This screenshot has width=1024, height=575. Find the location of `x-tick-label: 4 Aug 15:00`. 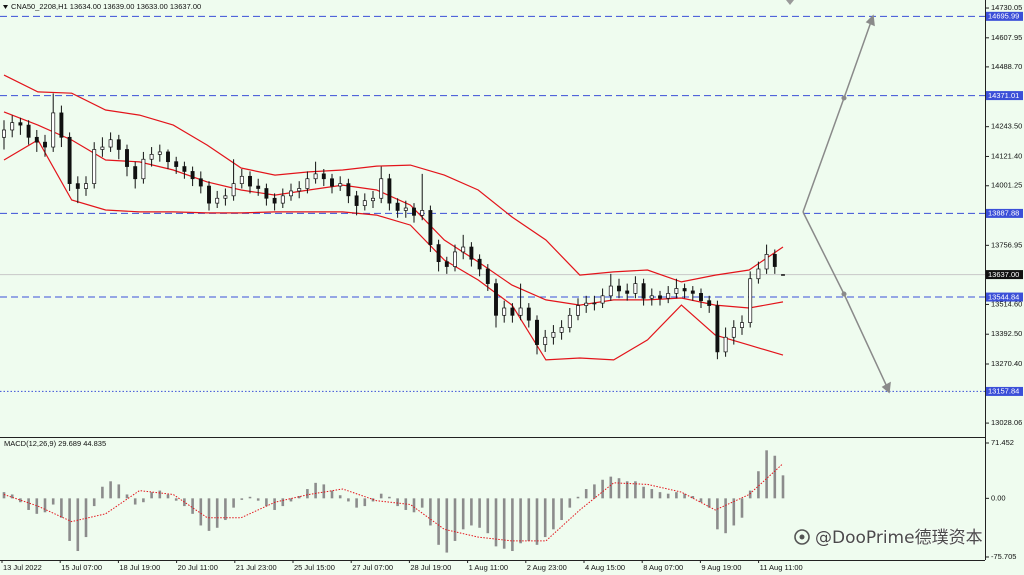

x-tick-label: 4 Aug 15:00 is located at coordinates (605, 567).